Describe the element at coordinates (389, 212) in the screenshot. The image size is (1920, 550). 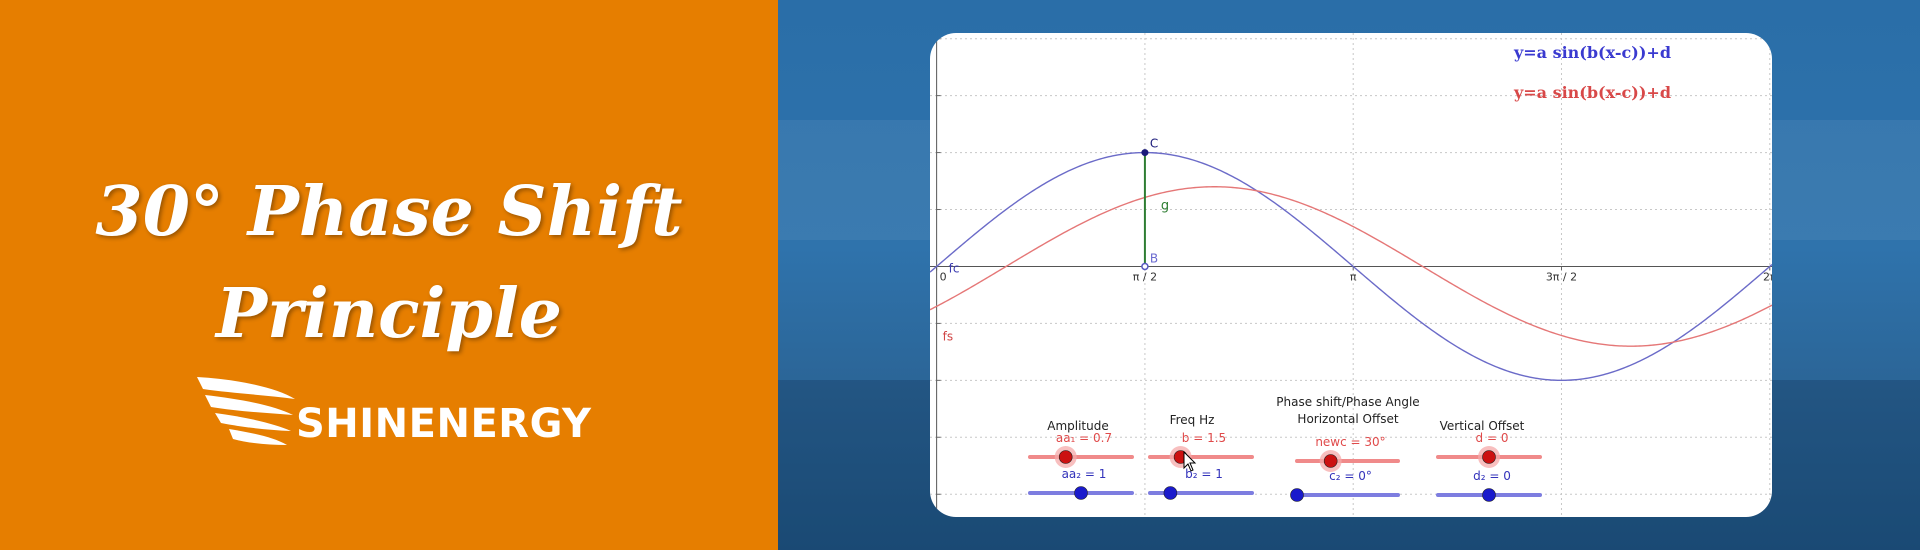
I see `banner-title-line1: 30° Phase Shift` at that location.